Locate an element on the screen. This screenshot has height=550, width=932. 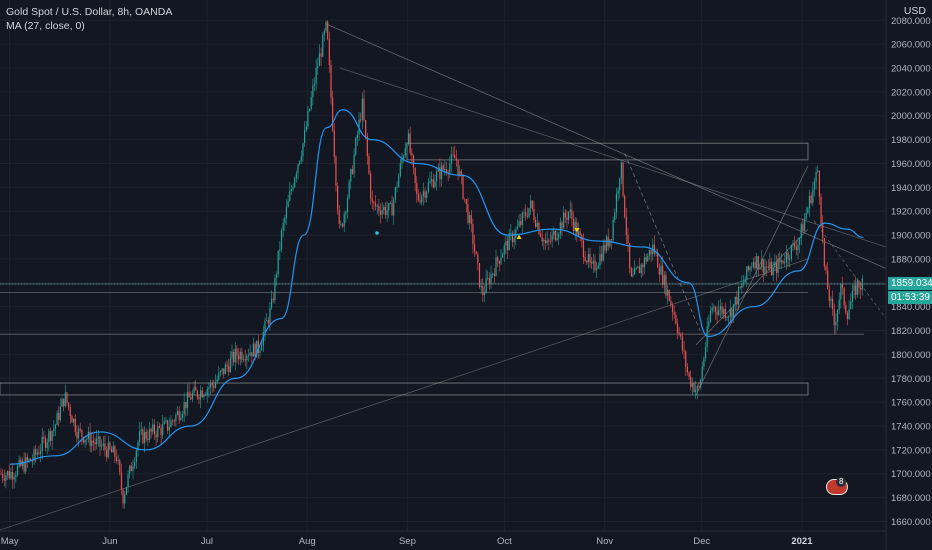
countdown-tag: 01:53:39 is located at coordinates (910, 297).